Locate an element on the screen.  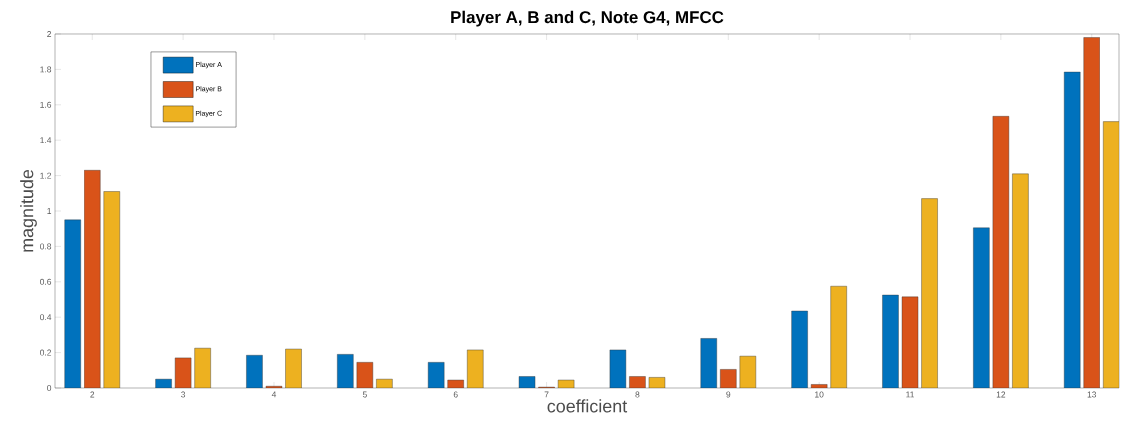
y-tick-label: 0.8 is located at coordinates (46, 246).